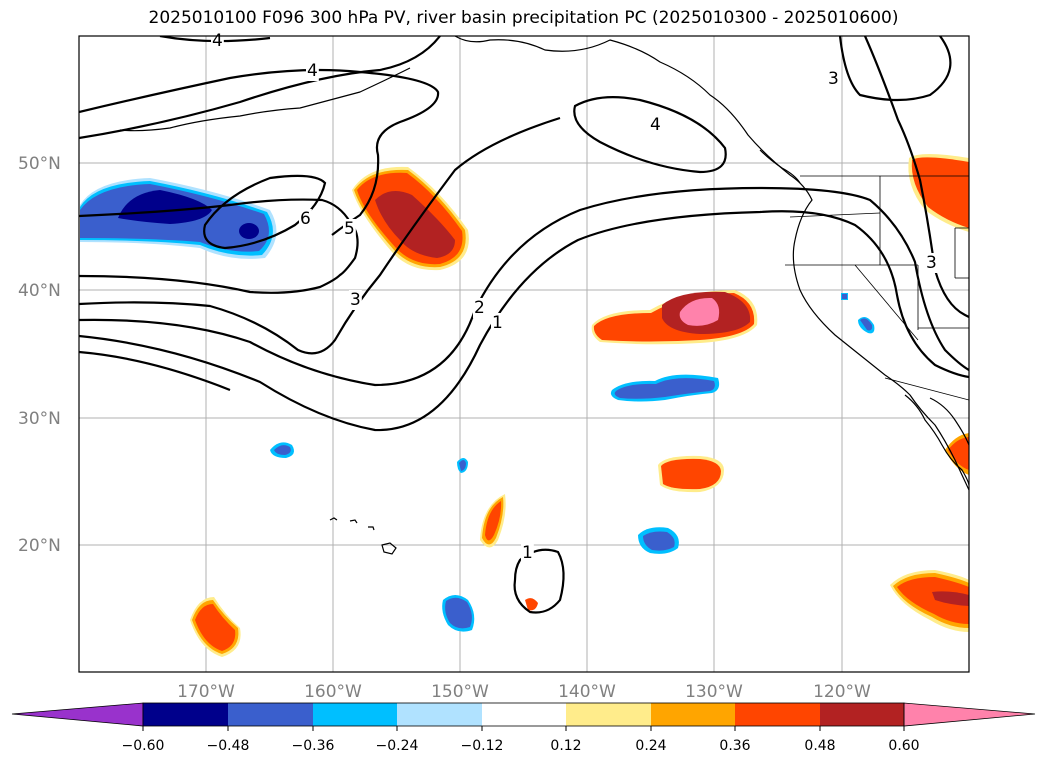 This screenshot has width=1047, height=765. Describe the element at coordinates (524, 692) in the screenshot. I see `longitude-labels: 170°W 160°W 150°W 140°W 130°W 120°W` at that location.